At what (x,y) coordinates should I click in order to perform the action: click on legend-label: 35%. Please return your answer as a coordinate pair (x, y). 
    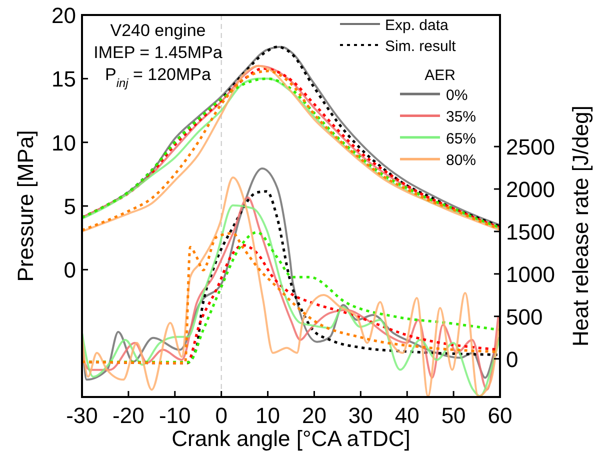
    Looking at the image, I should click on (461, 117).